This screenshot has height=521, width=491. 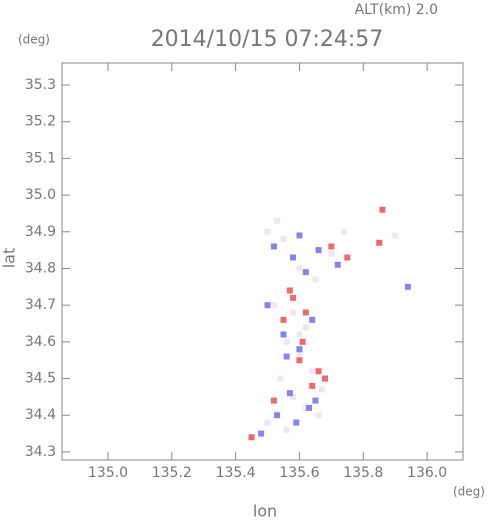 I want to click on y-tick-label: 35.1, so click(x=40, y=158).